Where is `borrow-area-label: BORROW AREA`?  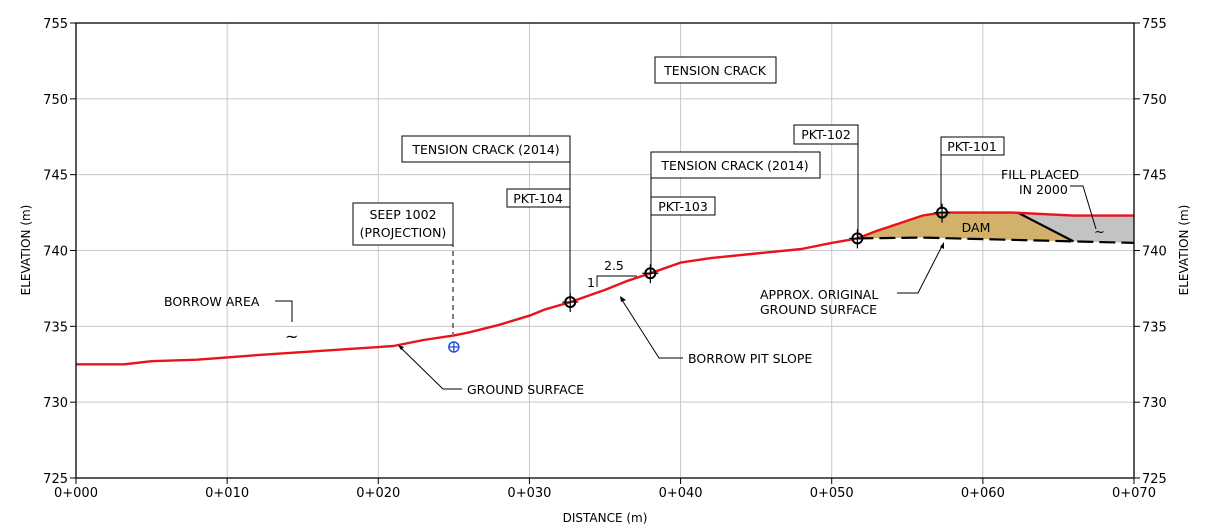
borrow-area-label: BORROW AREA is located at coordinates (212, 301).